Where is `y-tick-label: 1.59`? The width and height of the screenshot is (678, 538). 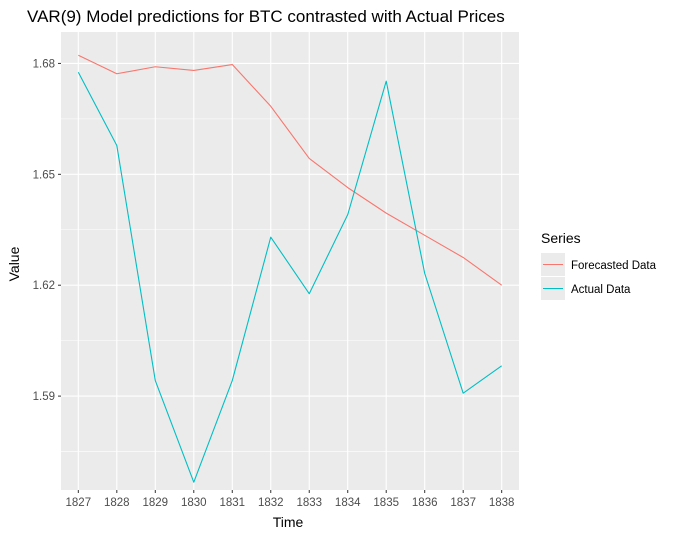
y-tick-label: 1.59 is located at coordinates (44, 397).